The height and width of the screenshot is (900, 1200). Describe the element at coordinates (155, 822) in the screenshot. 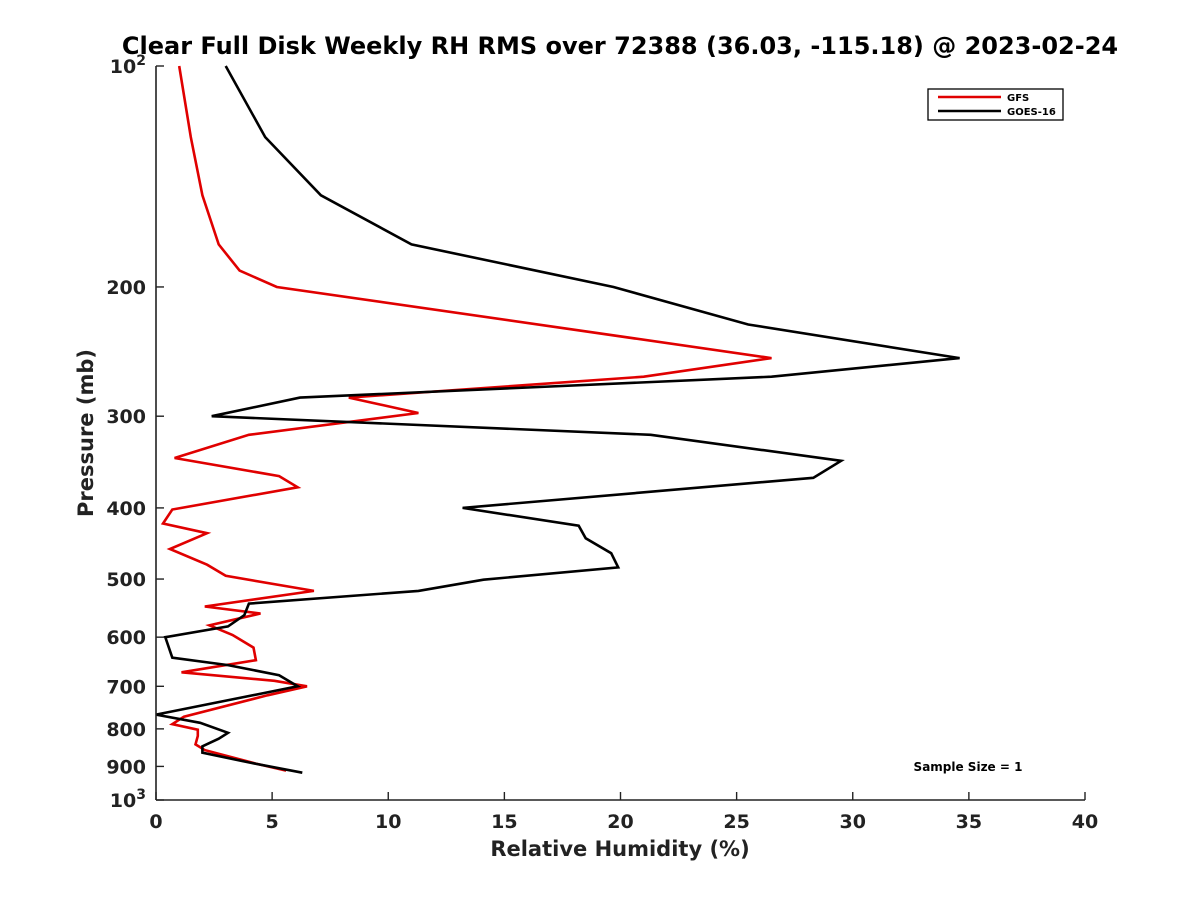

I see `x-tick-label: 0` at that location.